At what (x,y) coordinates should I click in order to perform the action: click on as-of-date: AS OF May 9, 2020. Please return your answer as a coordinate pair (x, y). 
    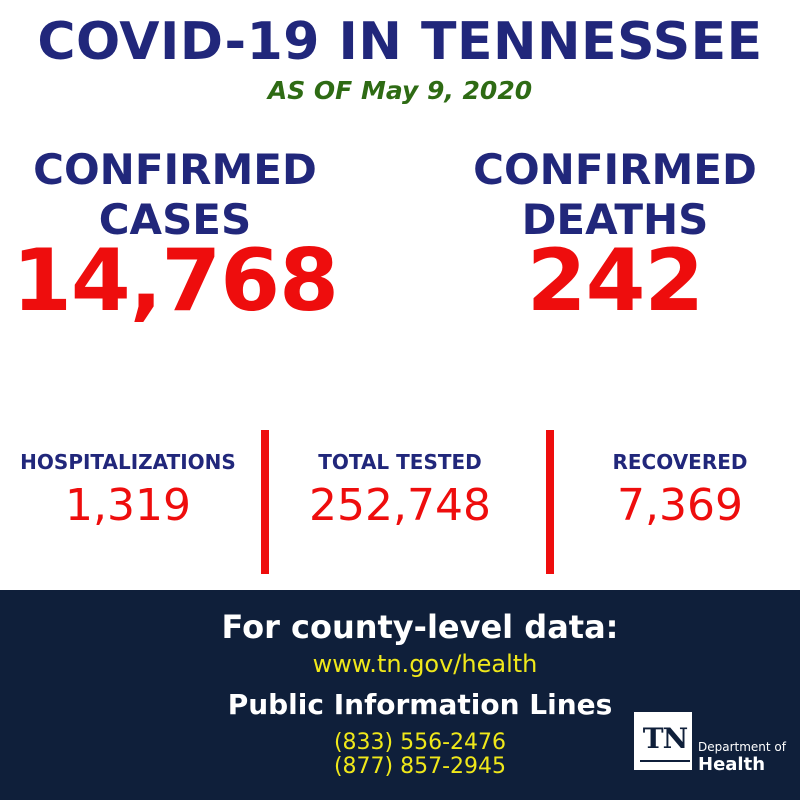
    Looking at the image, I should click on (400, 90).